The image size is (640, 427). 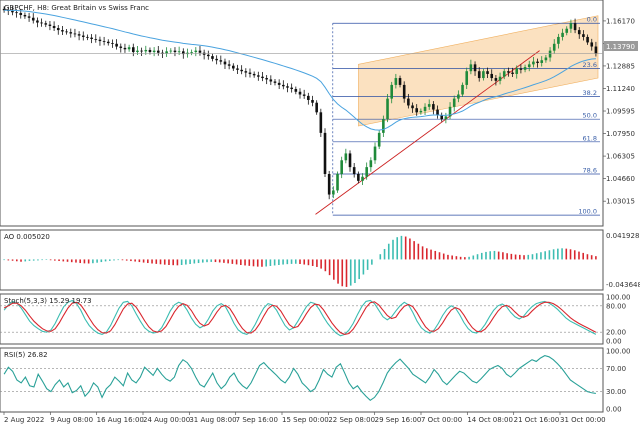 I want to click on current-price-badge-label: 1.13790, so click(x=620, y=47).